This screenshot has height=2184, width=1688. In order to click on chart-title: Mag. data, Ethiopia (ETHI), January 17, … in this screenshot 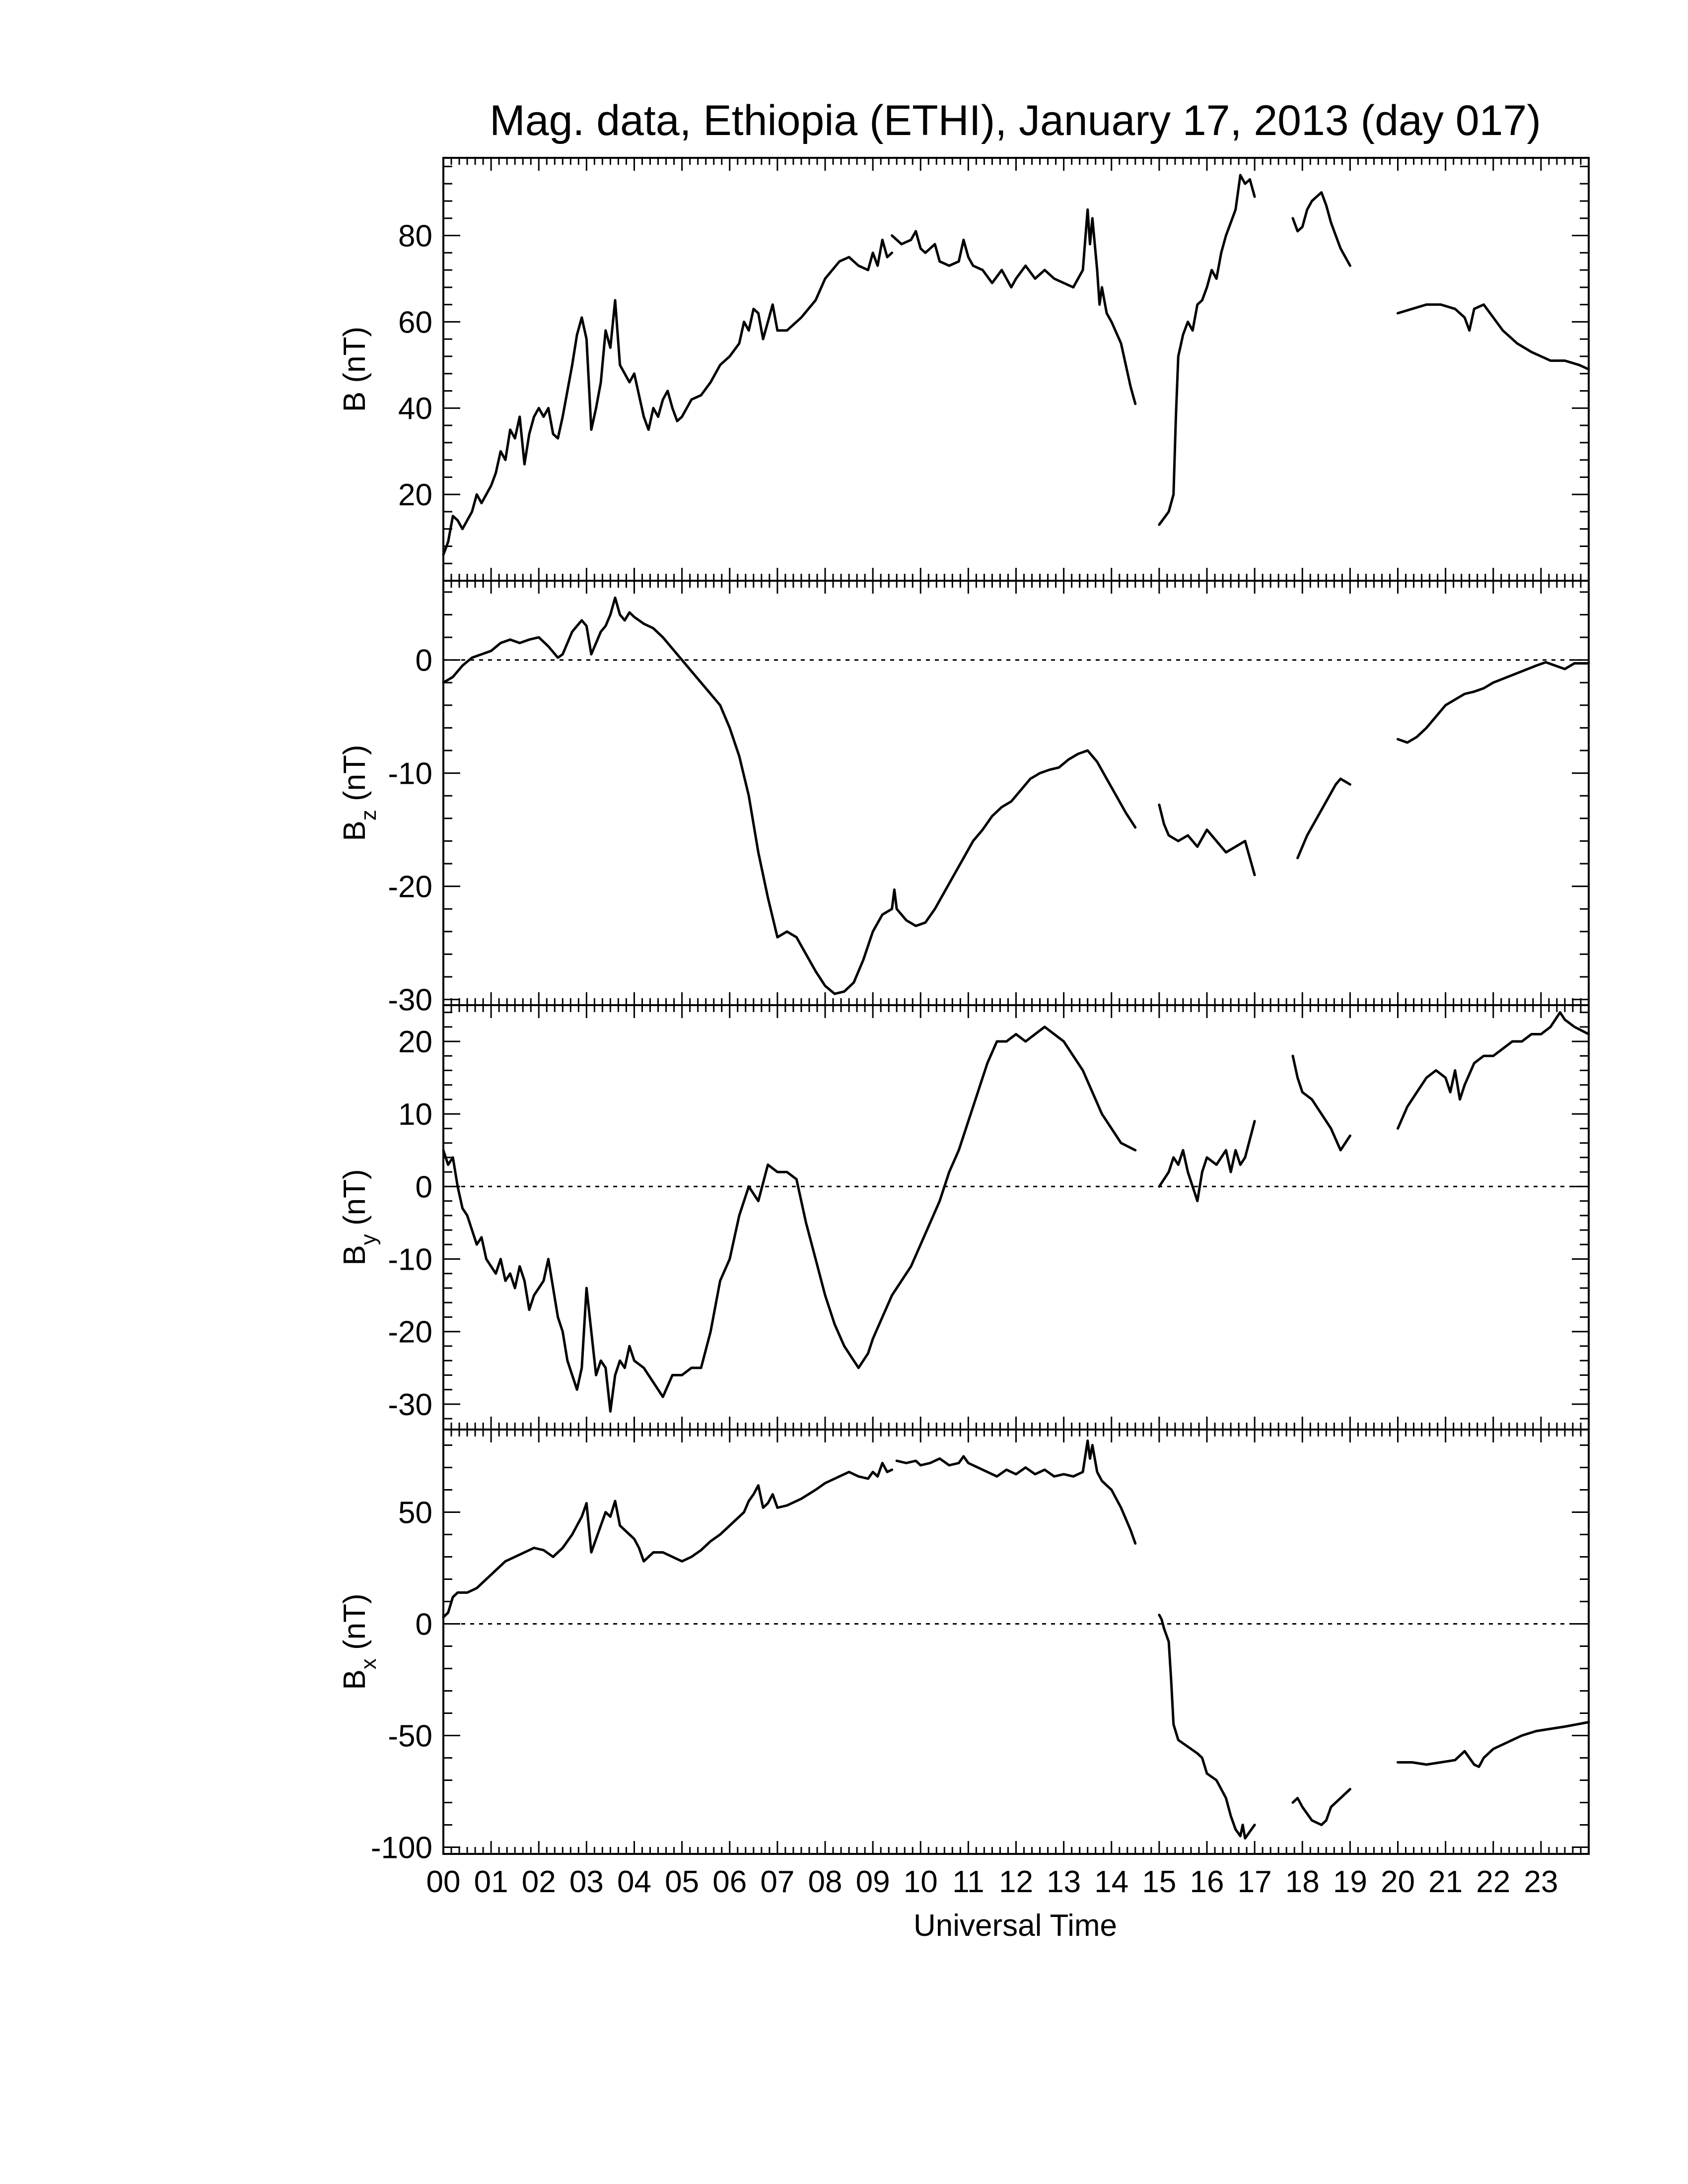, I will do `click(1015, 120)`.